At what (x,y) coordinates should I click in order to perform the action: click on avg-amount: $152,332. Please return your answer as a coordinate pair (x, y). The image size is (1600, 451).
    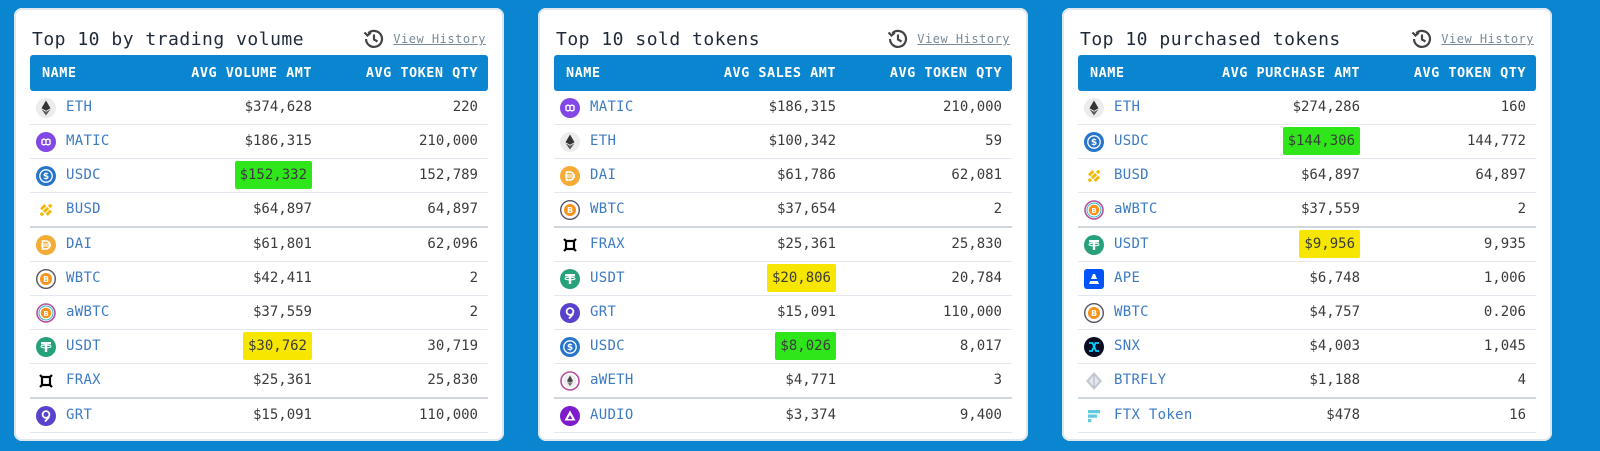
    Looking at the image, I should click on (273, 175).